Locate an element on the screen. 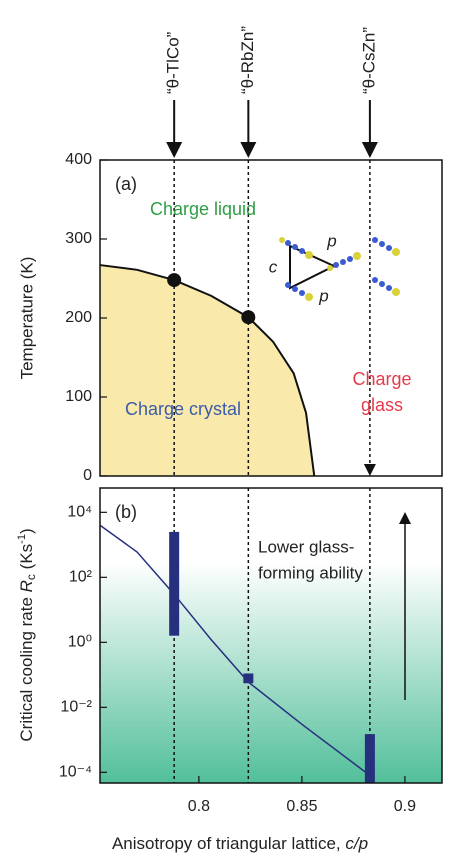  material-label: “θ-TlCo” is located at coordinates (173, 62).